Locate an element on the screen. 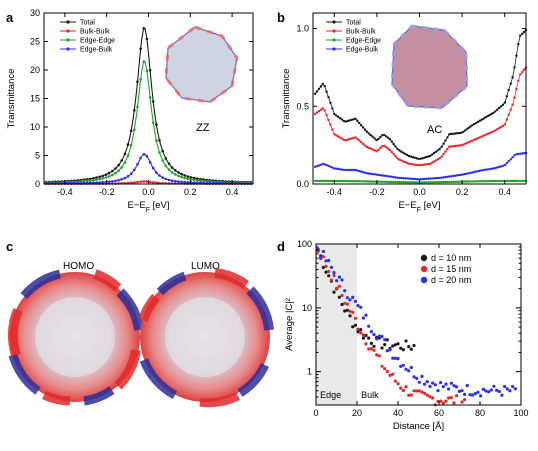  d-ylabel: Average |C|² is located at coordinates (289, 324).